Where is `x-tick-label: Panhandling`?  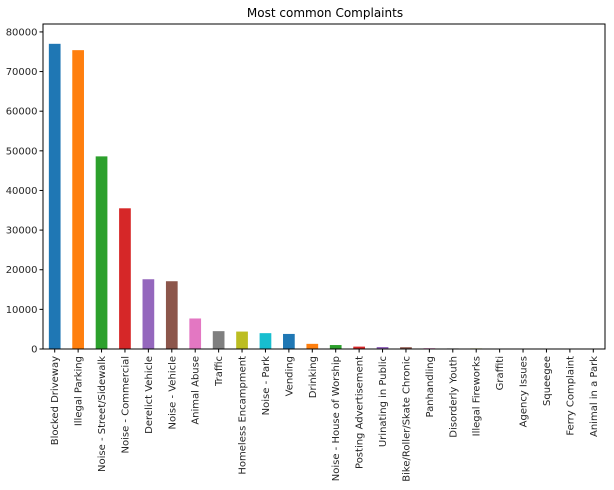 x-tick-label: Panhandling is located at coordinates (430, 386).